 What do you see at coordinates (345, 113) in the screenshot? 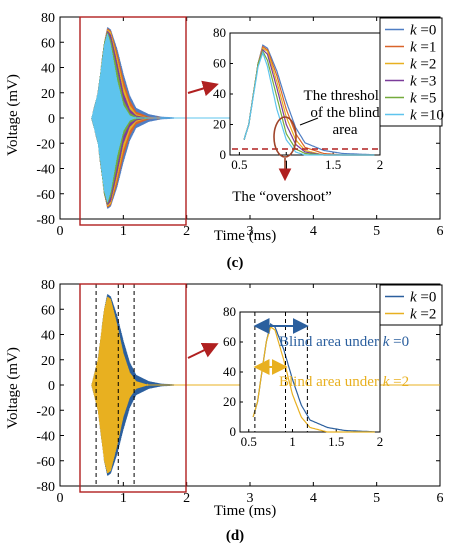
I see `c-threshold-label: of the blind` at bounding box center [345, 113].